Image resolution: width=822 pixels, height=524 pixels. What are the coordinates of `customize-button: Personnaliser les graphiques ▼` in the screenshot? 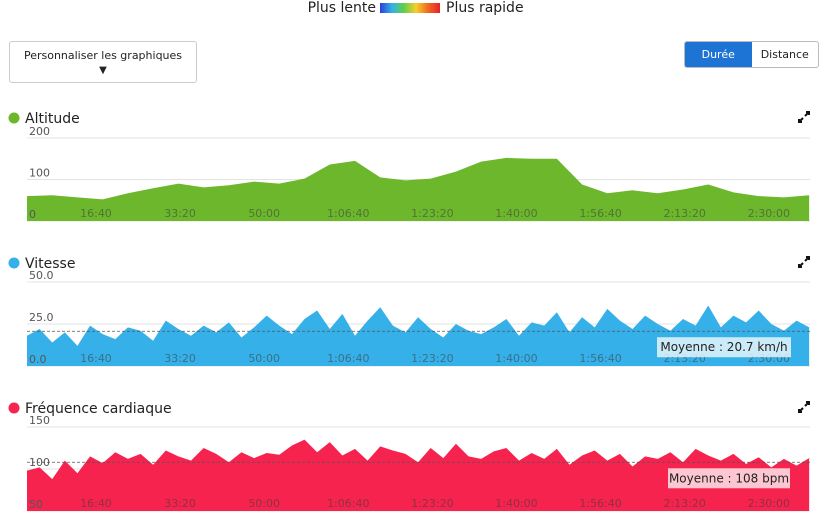 It's located at (103, 62).